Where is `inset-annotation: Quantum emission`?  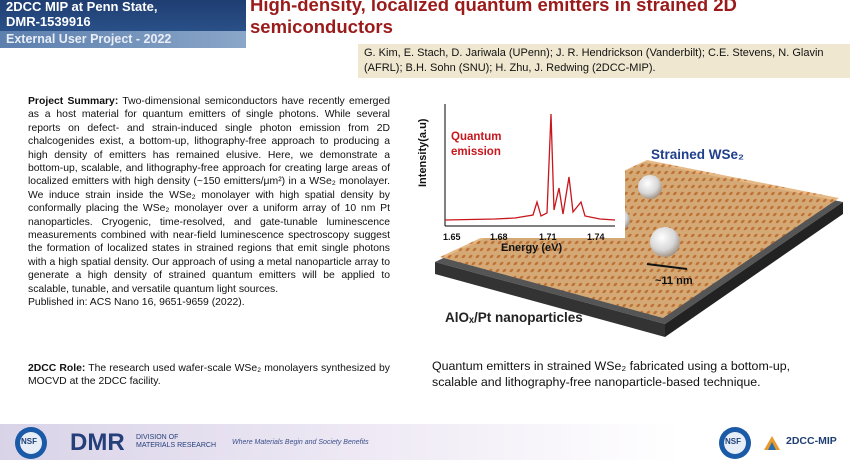 inset-annotation: Quantum emission is located at coordinates (476, 144).